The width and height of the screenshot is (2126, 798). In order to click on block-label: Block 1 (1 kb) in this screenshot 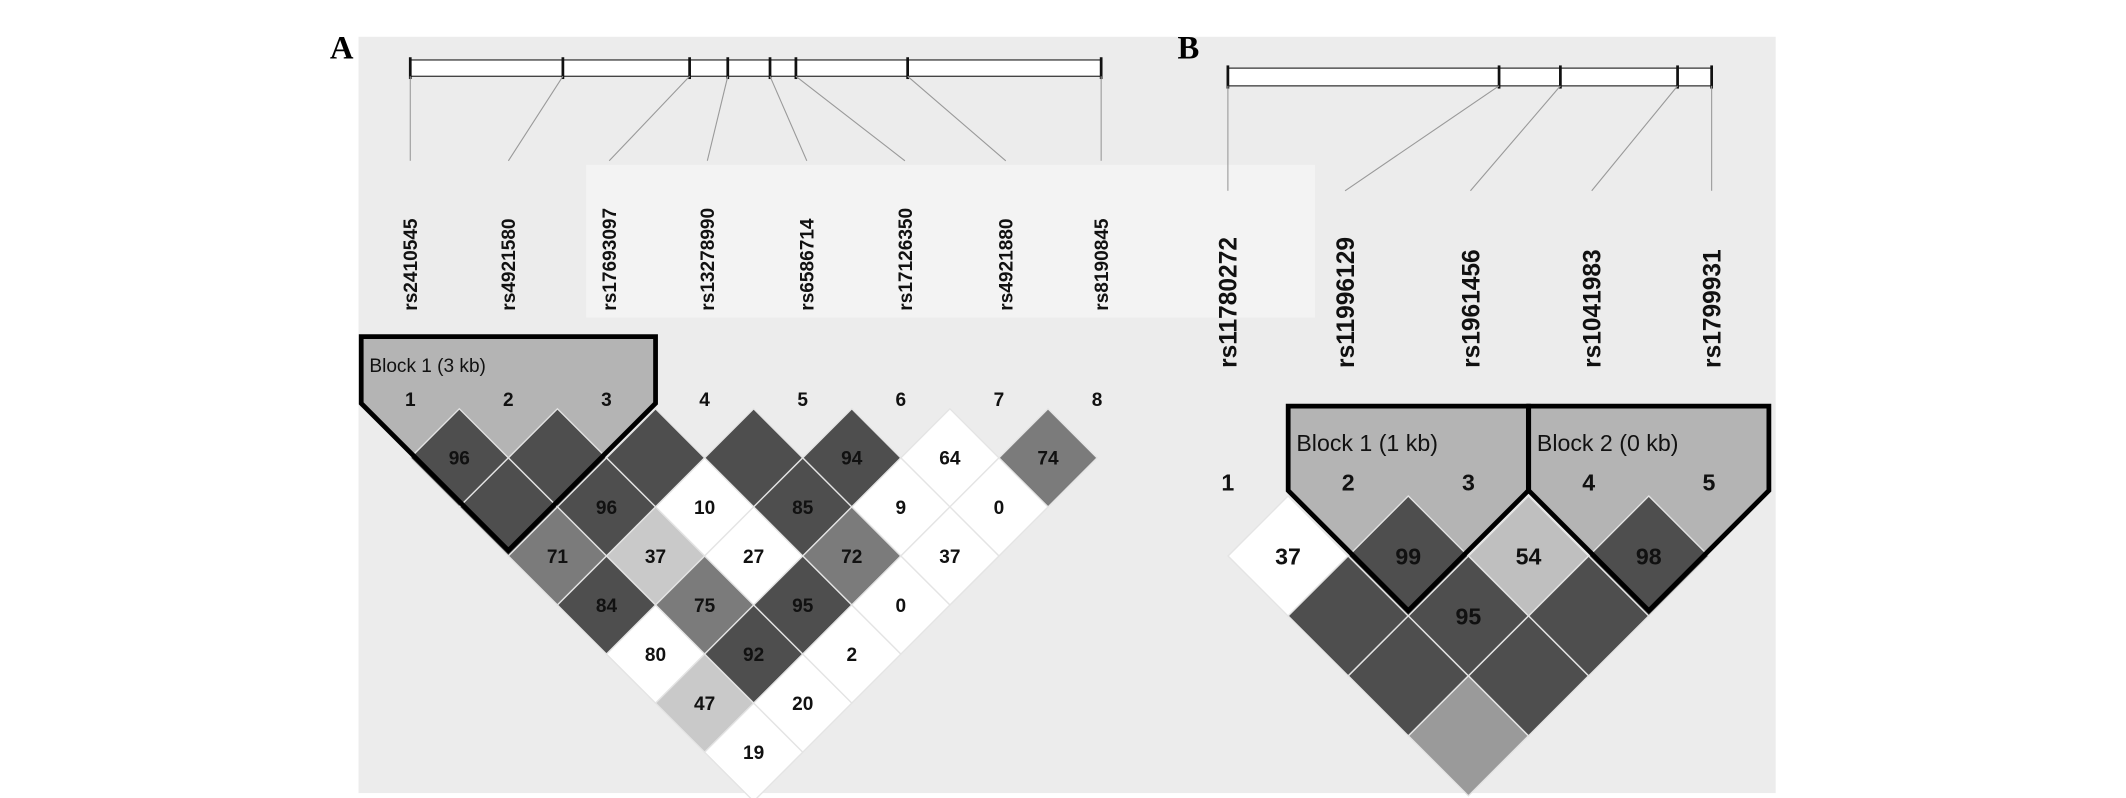, I will do `click(1367, 443)`.